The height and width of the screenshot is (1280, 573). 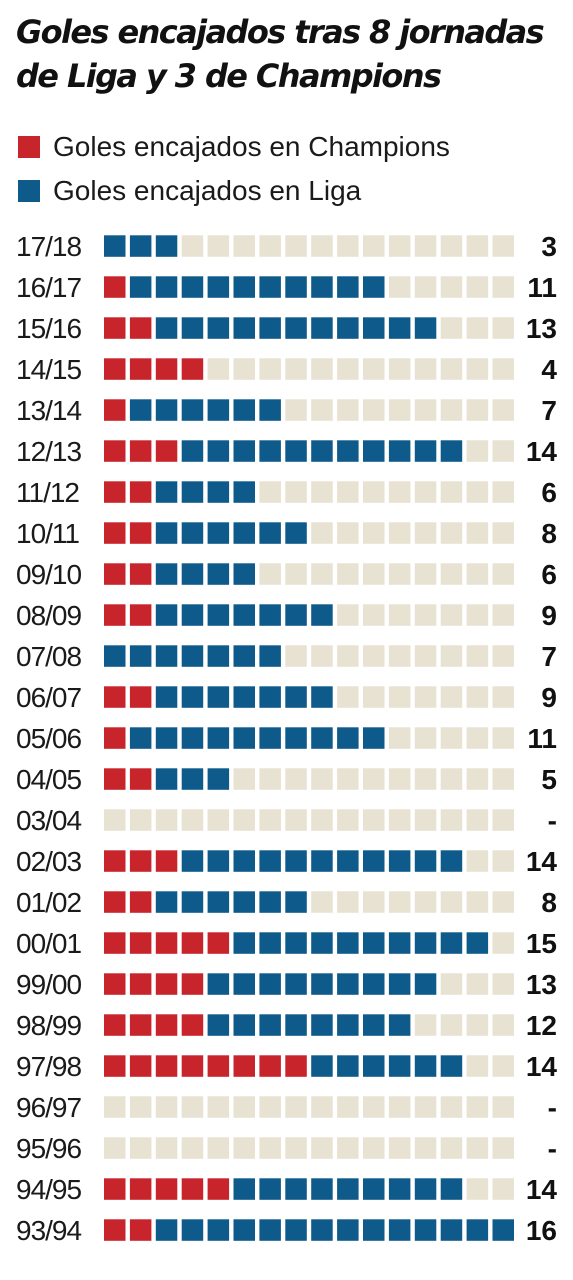 What do you see at coordinates (48, 574) in the screenshot?
I see `season-label: 09/10` at bounding box center [48, 574].